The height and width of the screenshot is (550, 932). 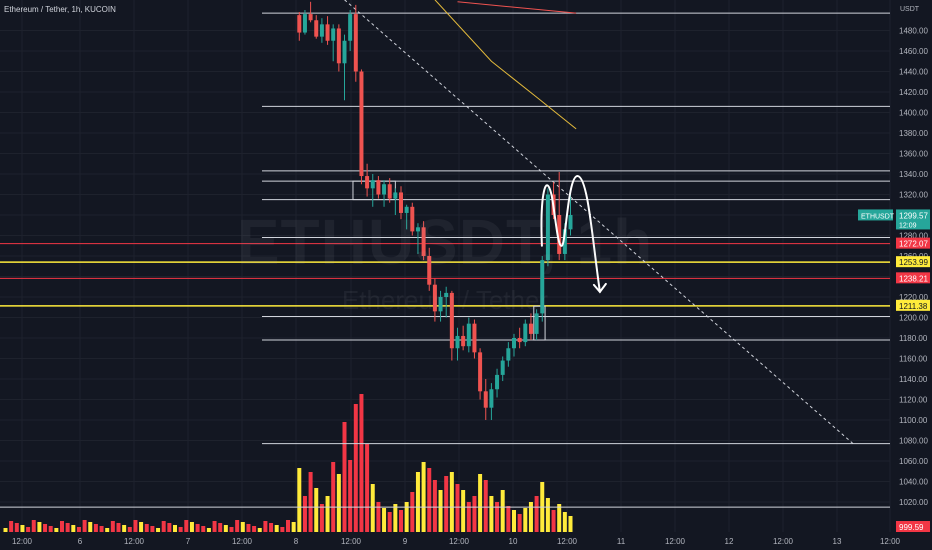 I want to click on arrow-down-icon, so click(x=599, y=288).